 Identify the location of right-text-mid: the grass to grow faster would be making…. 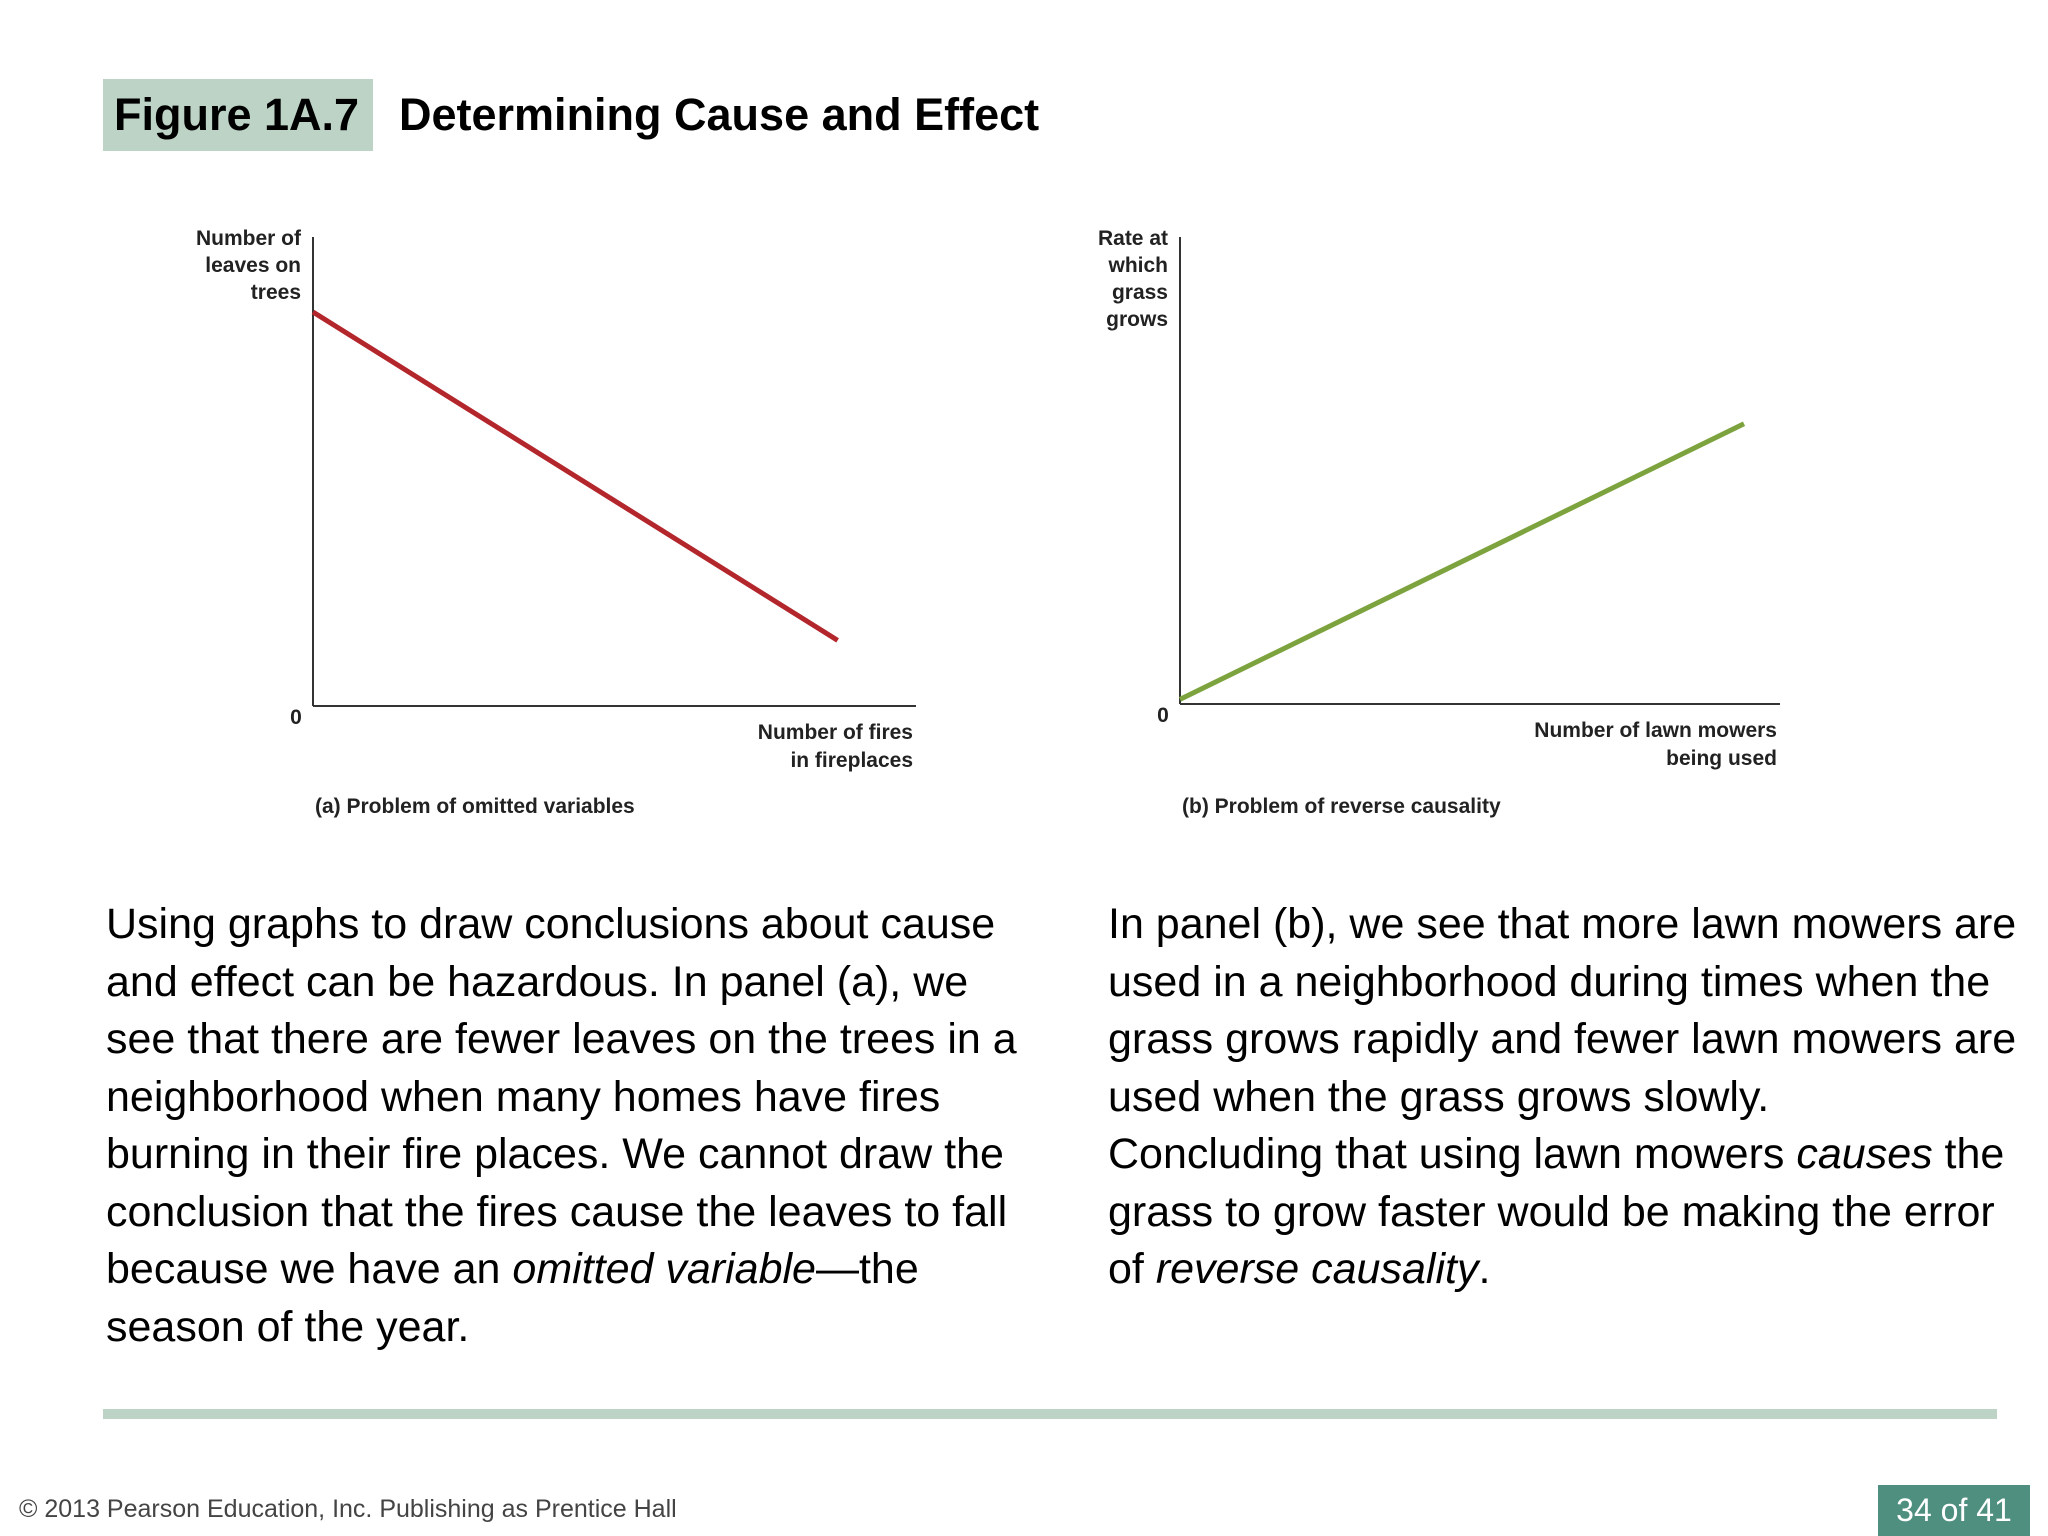
(1556, 1211).